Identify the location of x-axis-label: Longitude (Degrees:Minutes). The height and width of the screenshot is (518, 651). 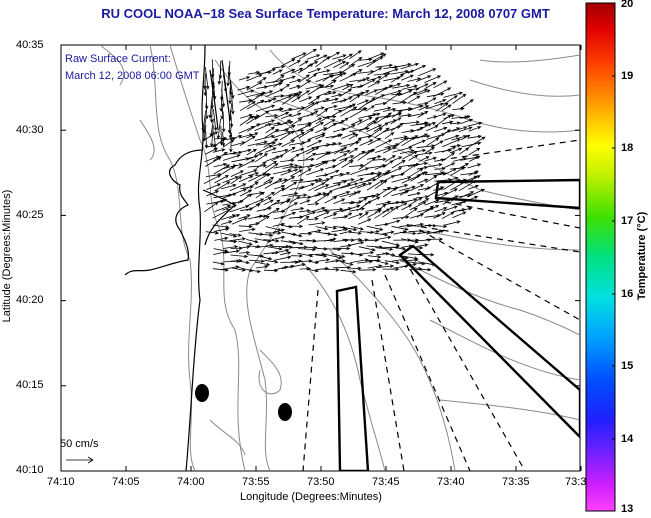
(311, 497).